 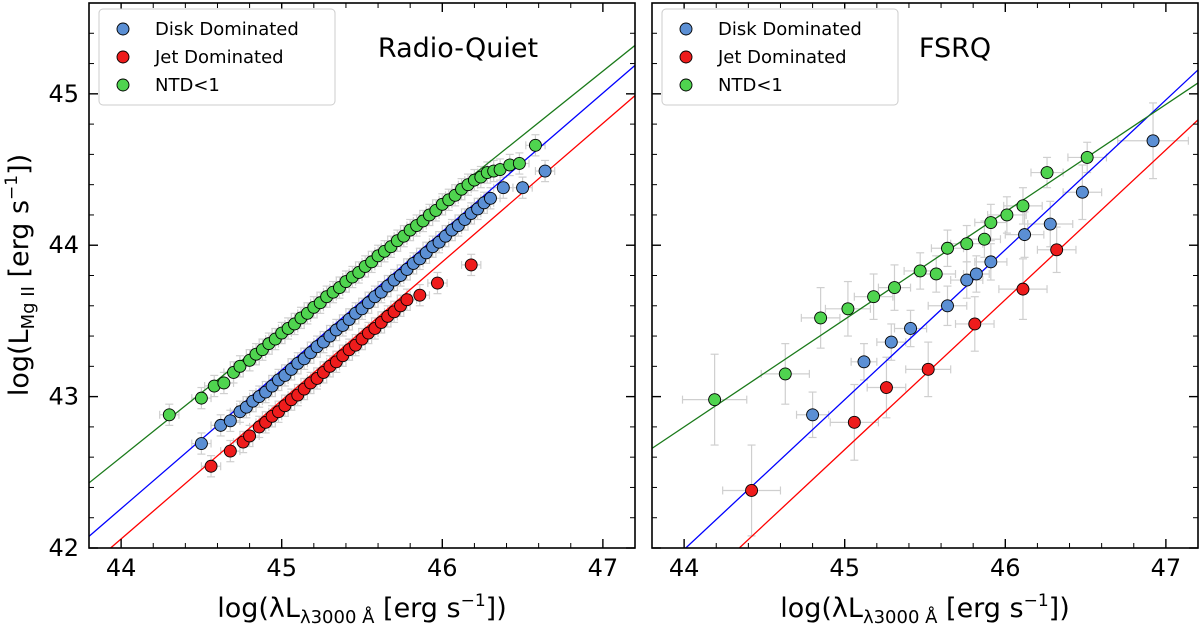 I want to click on panel-title: Radio-Quiet, so click(x=458, y=48).